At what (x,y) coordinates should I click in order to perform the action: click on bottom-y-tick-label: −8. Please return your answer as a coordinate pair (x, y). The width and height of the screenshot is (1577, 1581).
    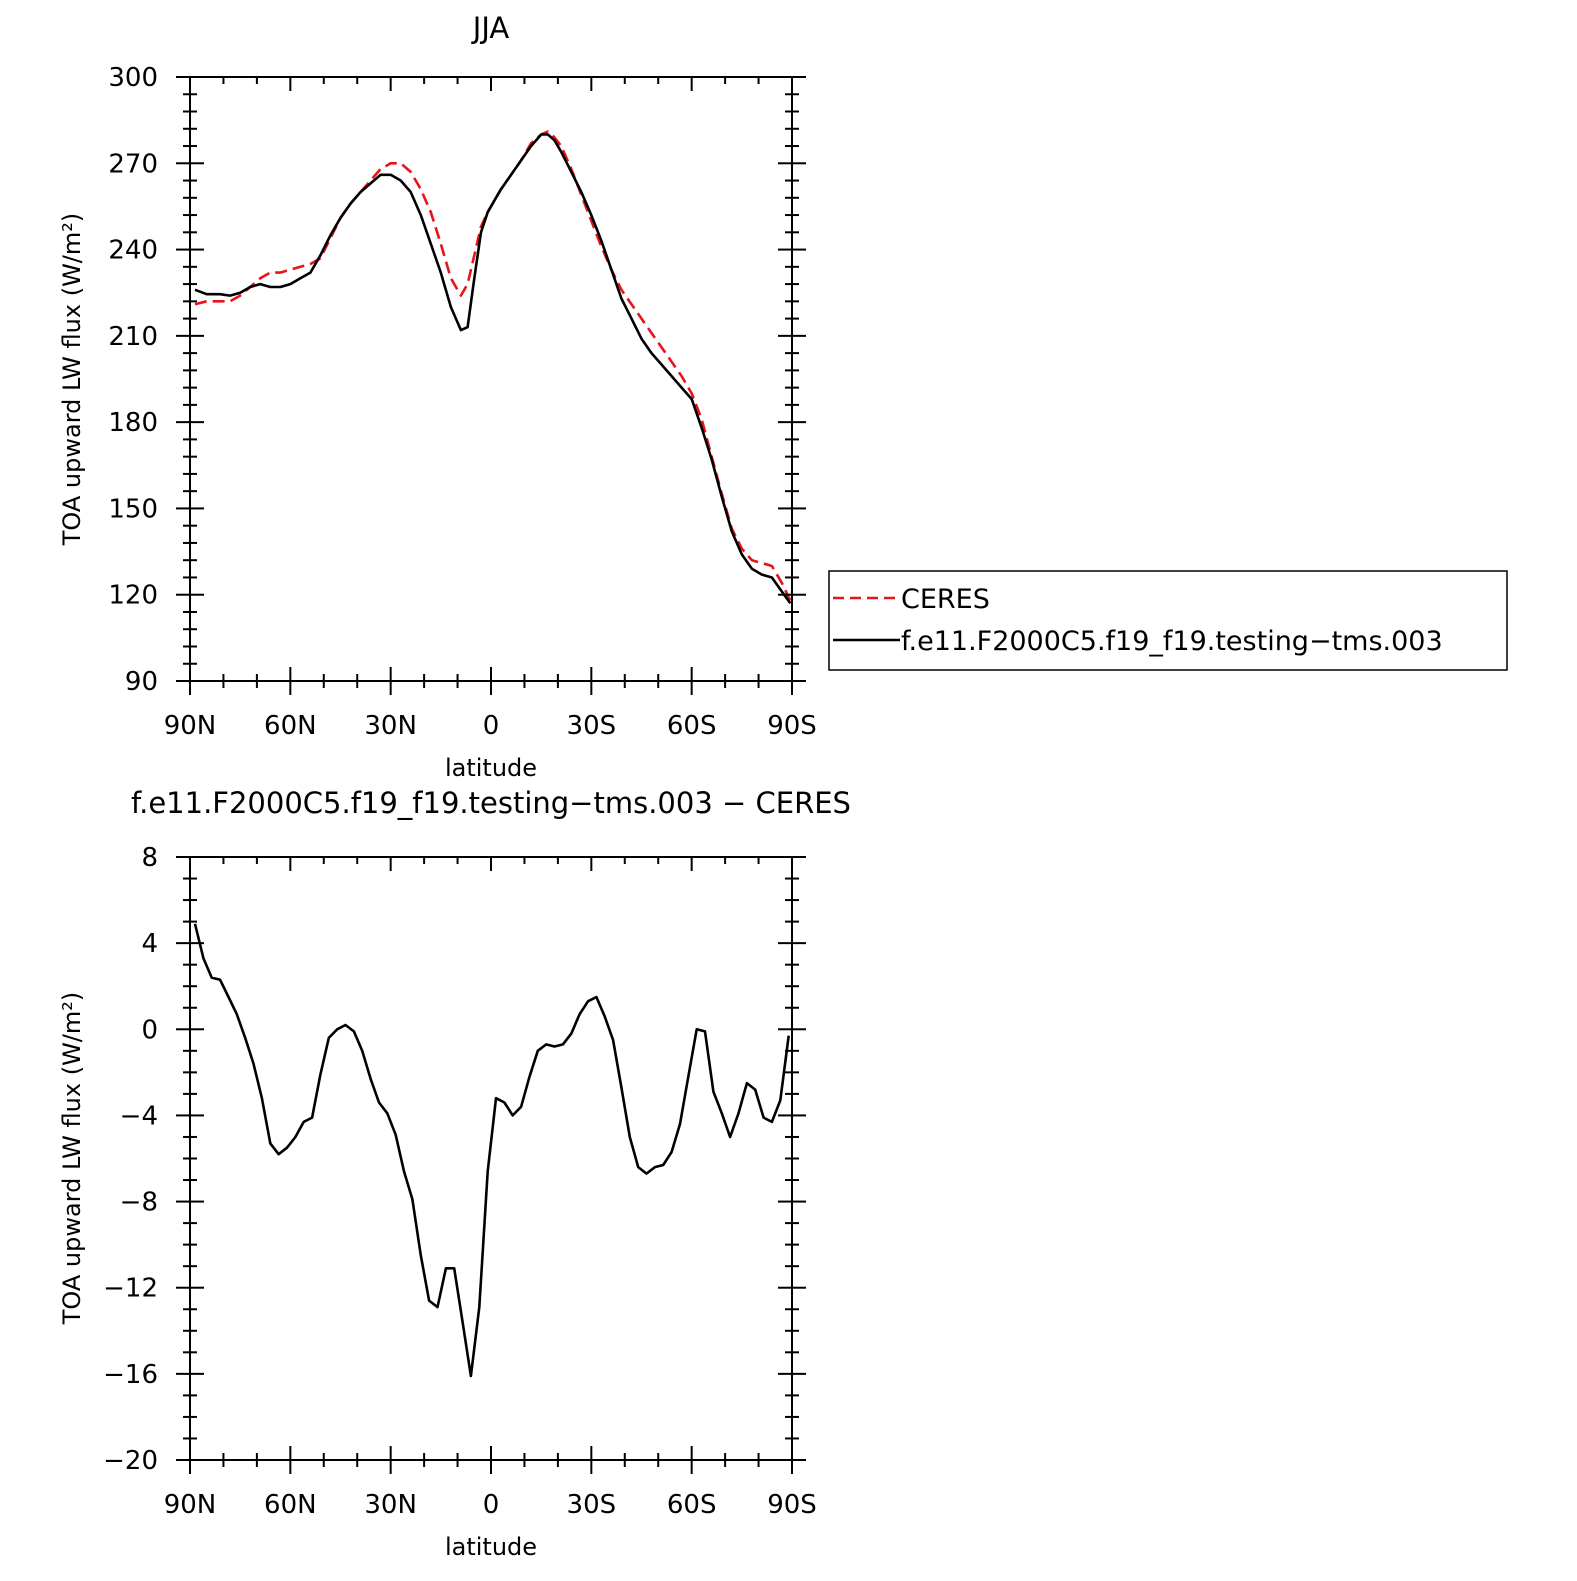
    Looking at the image, I should click on (139, 1203).